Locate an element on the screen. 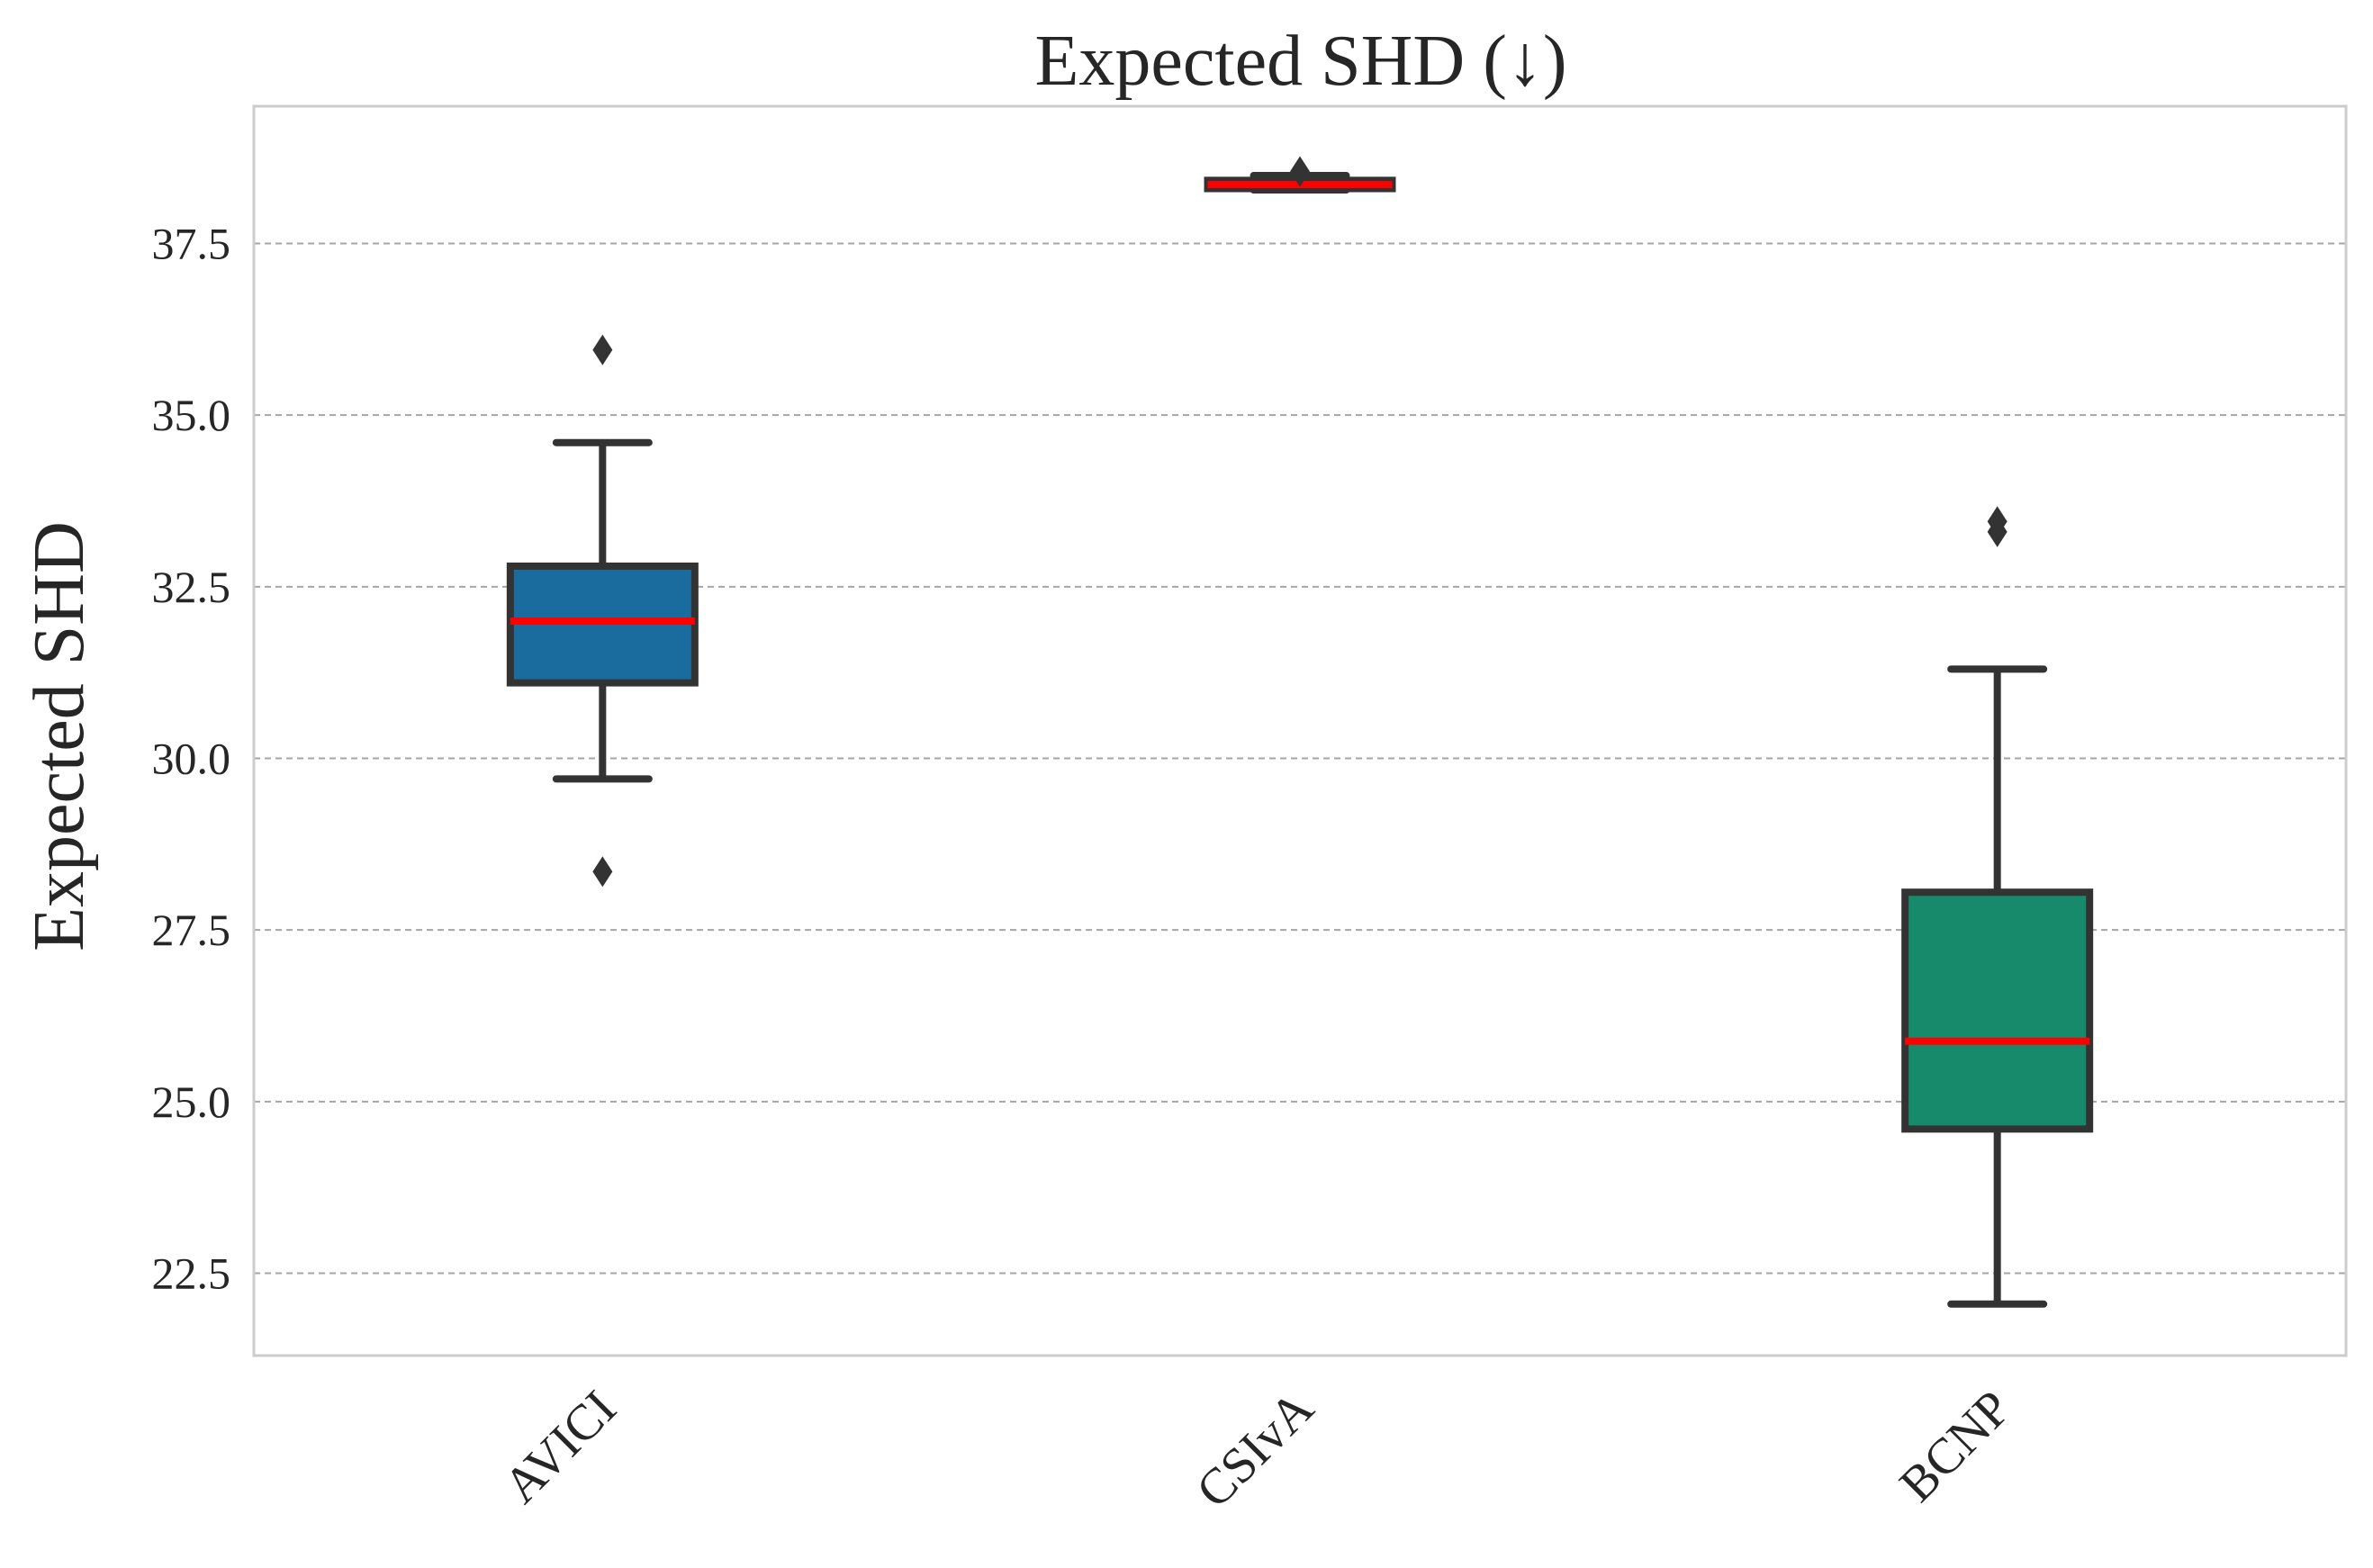 This screenshot has height=1568, width=2373. x-tick-label: AVICI is located at coordinates (560, 1447).